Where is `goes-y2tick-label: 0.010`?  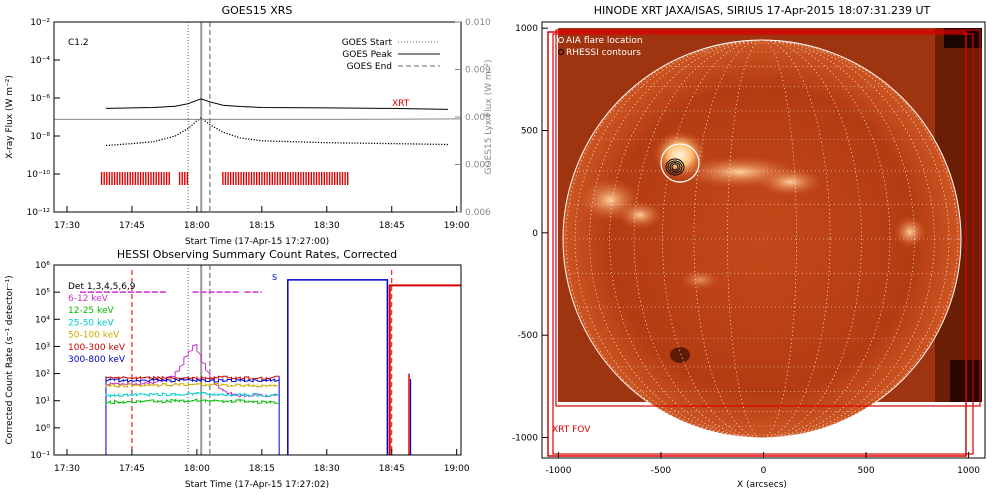
goes-y2tick-label: 0.010 is located at coordinates (478, 23).